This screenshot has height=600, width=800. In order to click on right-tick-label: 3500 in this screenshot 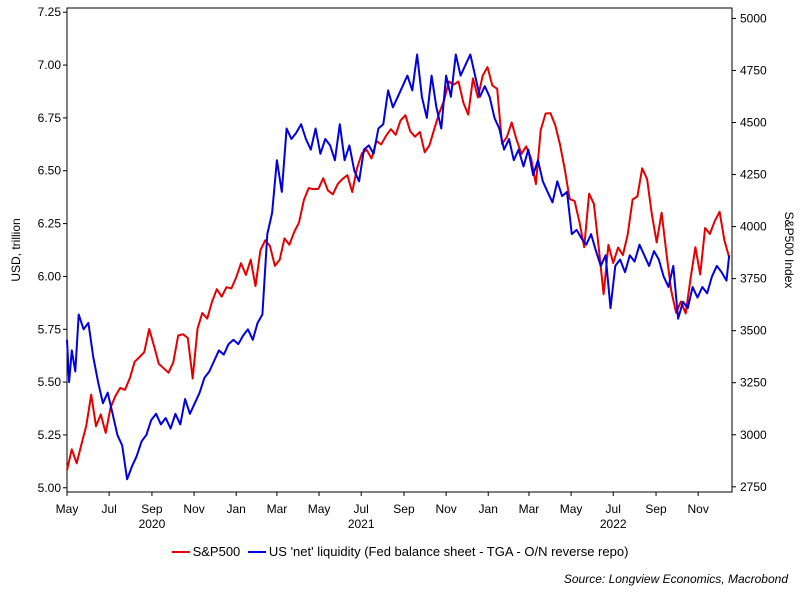, I will do `click(753, 331)`.